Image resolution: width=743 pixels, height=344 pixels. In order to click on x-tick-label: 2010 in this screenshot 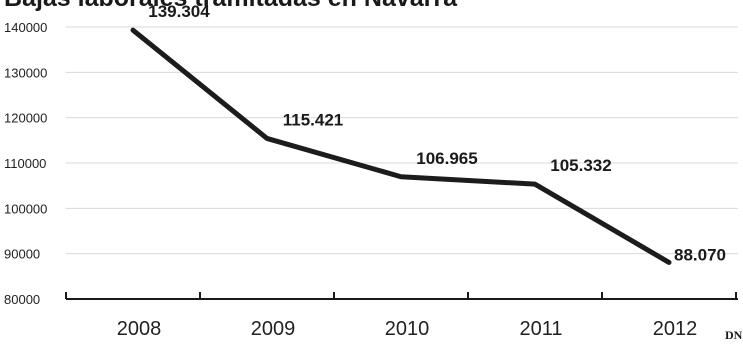, I will do `click(407, 329)`.